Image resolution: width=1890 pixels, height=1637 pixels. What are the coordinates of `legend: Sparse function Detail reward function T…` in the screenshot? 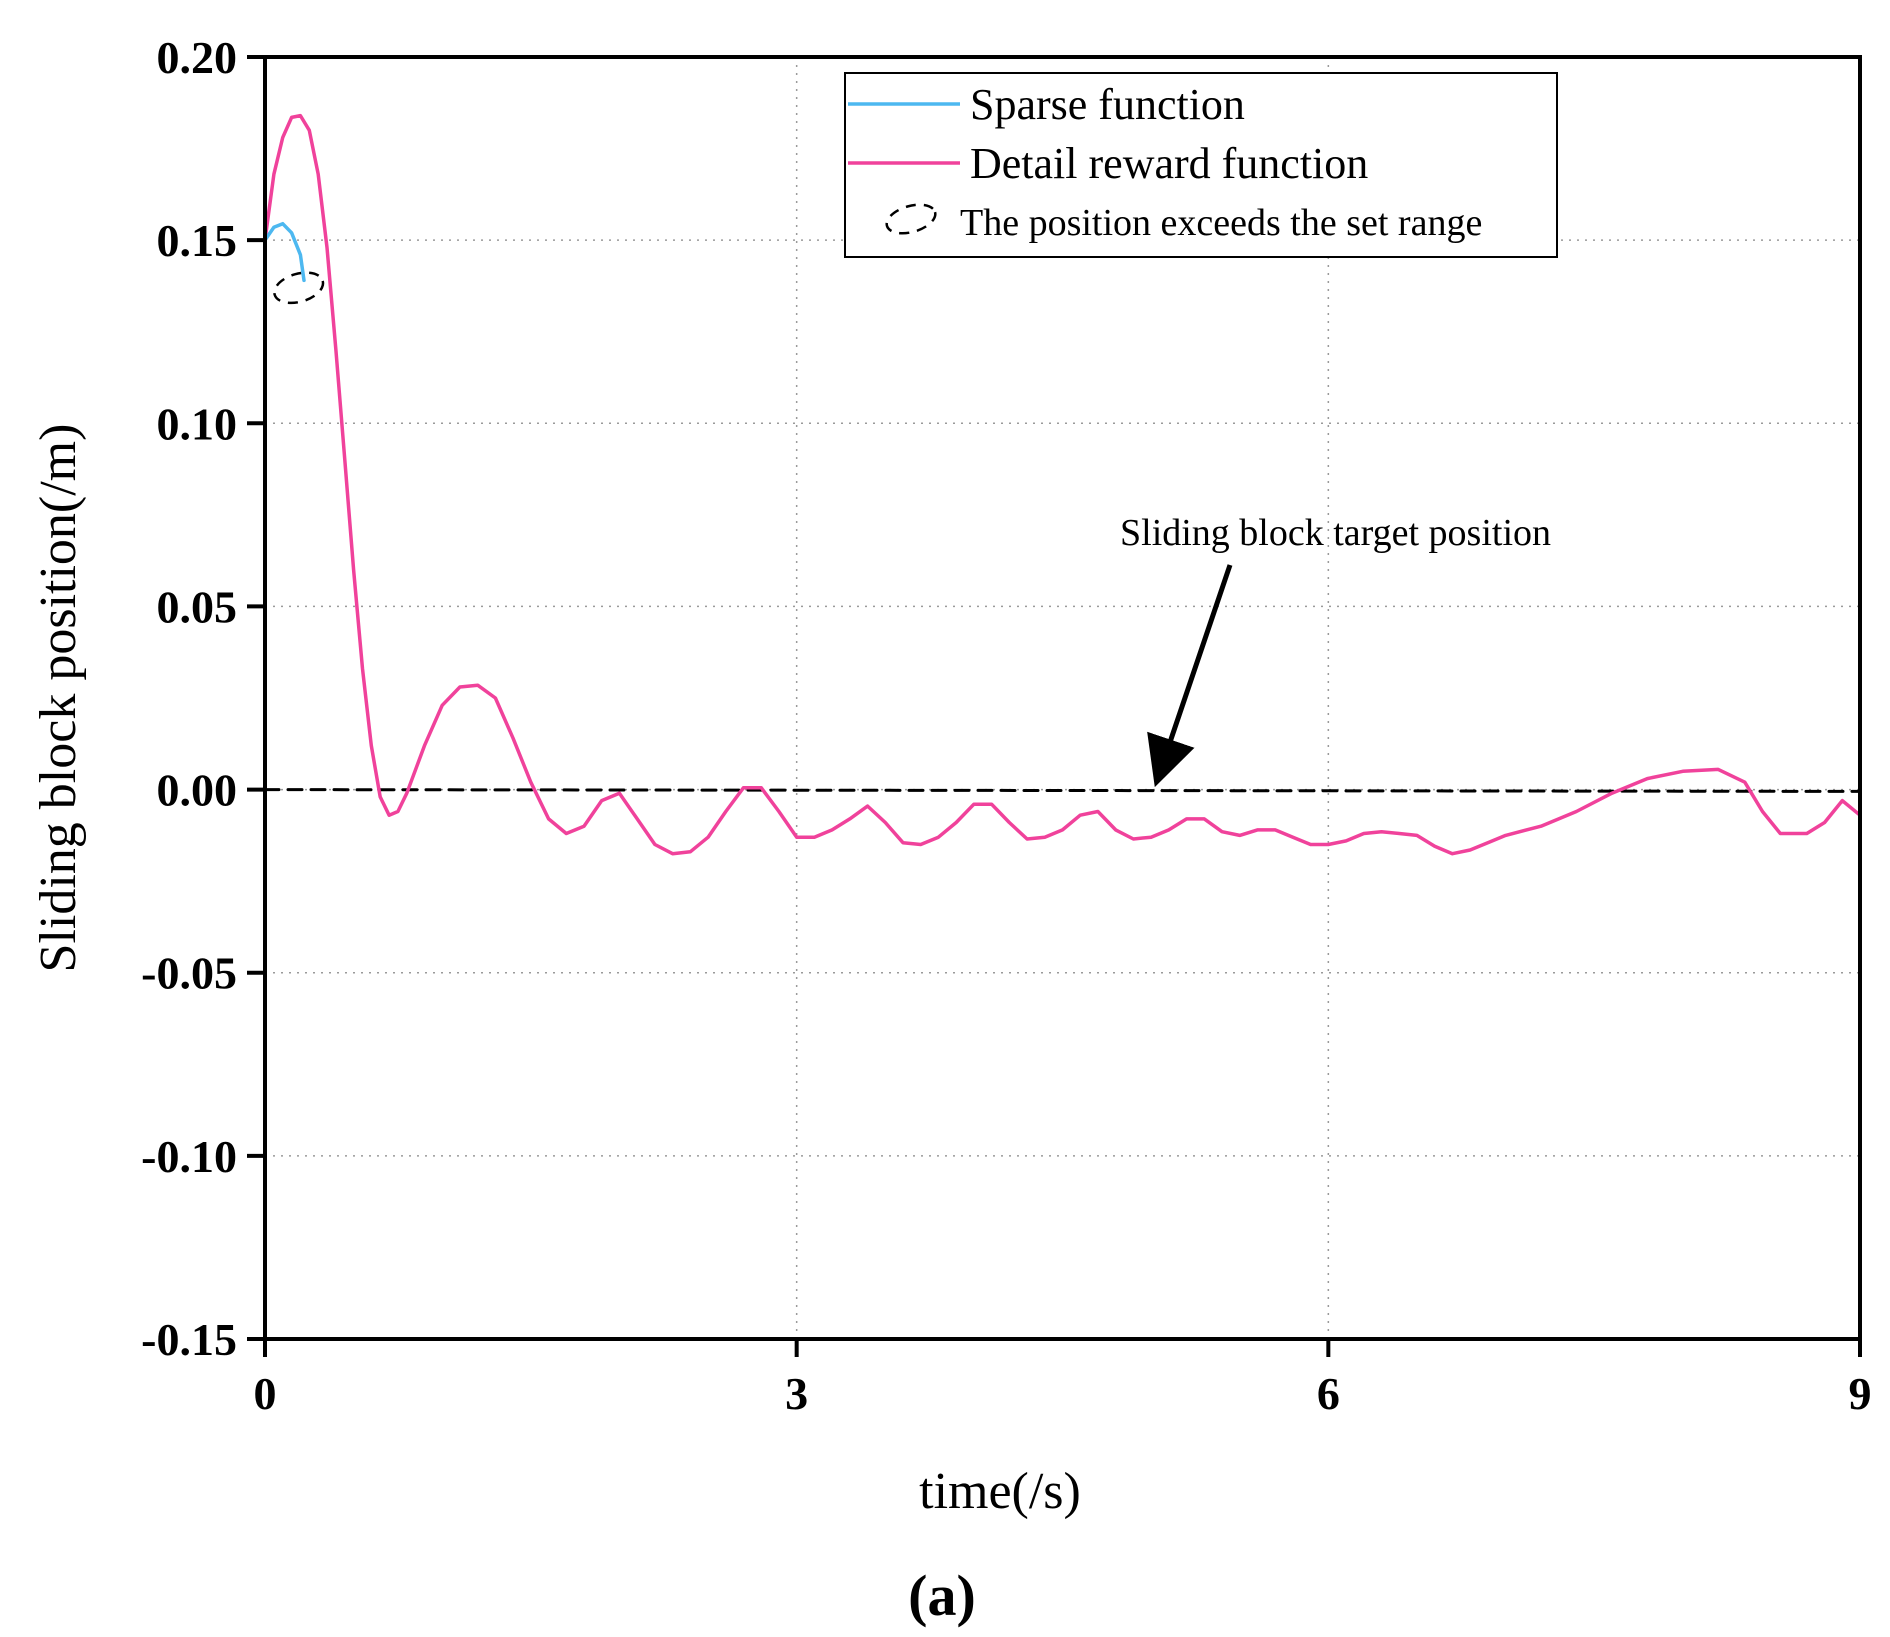 It's located at (1201, 165).